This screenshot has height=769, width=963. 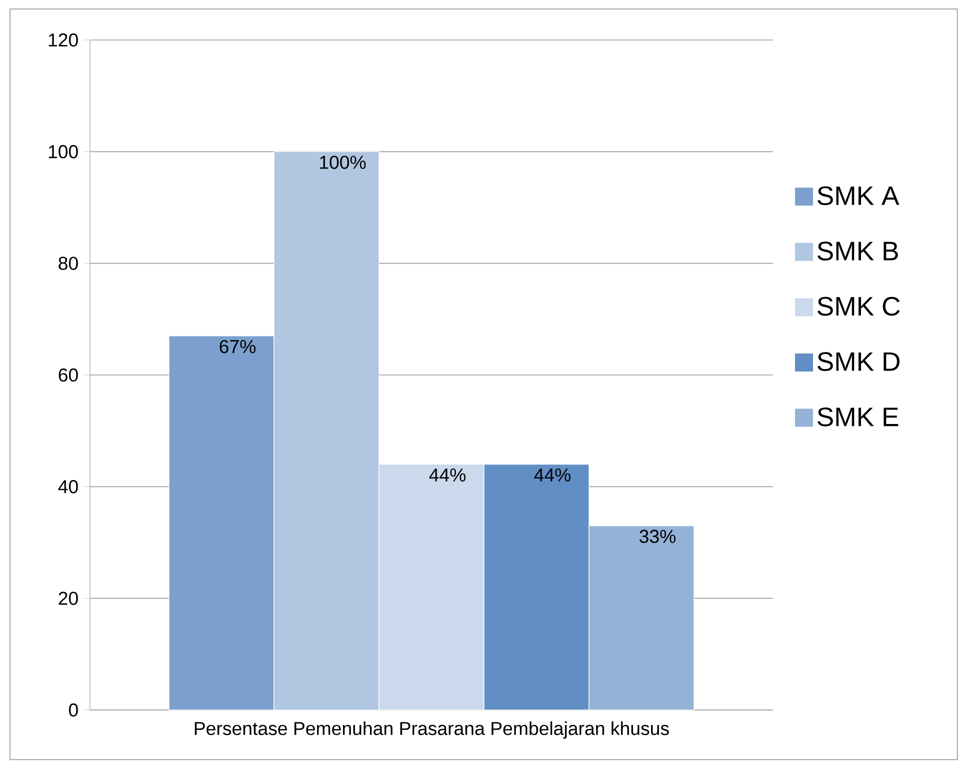 I want to click on y-tick-label: 0, so click(x=73, y=710).